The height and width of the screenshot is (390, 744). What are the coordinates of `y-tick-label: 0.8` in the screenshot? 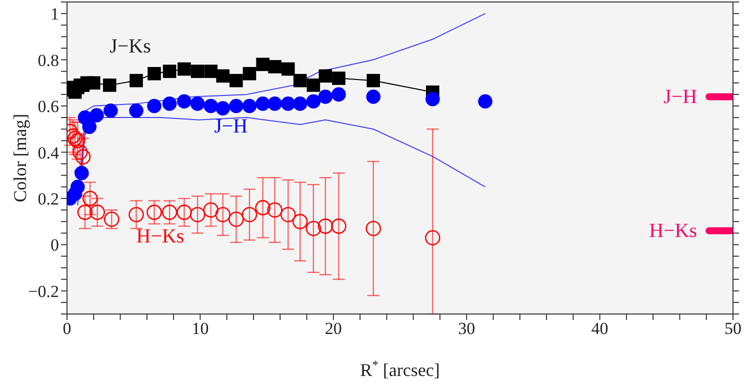 It's located at (48, 60).